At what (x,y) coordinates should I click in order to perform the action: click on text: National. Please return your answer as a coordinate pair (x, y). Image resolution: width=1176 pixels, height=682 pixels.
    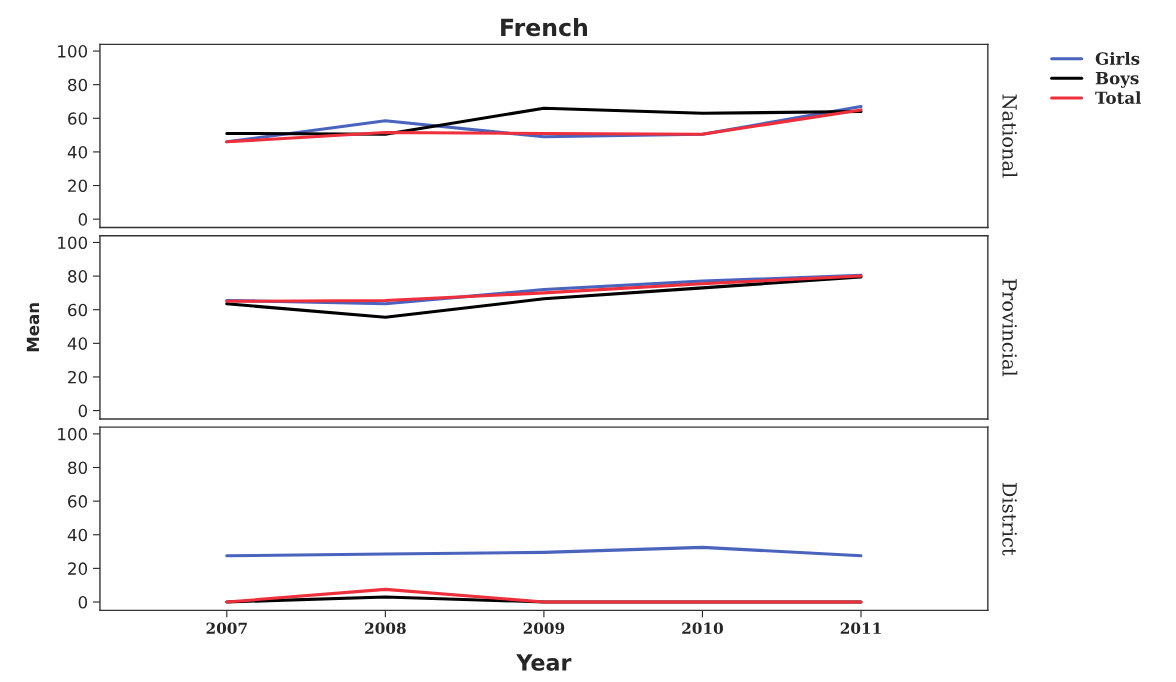
    Looking at the image, I should click on (1010, 136).